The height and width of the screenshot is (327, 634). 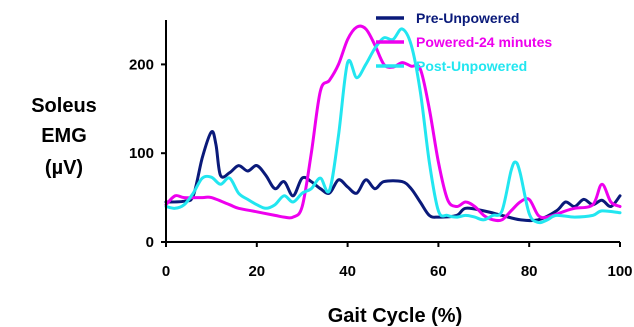 I want to click on x-tick-label: 40, so click(x=347, y=271).